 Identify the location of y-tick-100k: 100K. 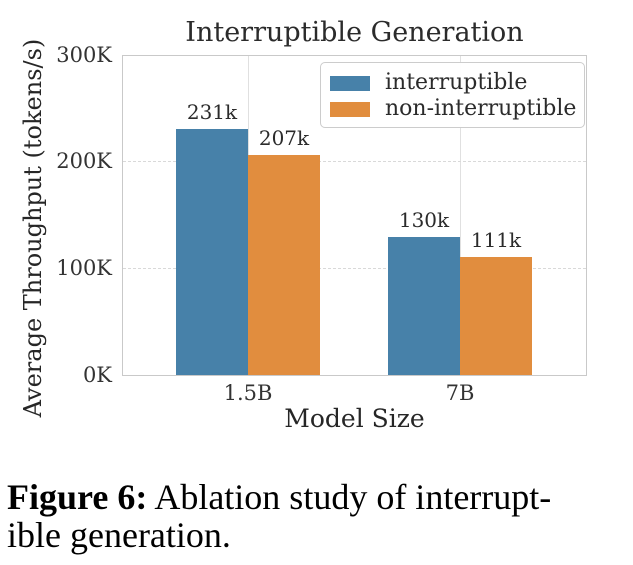
(84, 268).